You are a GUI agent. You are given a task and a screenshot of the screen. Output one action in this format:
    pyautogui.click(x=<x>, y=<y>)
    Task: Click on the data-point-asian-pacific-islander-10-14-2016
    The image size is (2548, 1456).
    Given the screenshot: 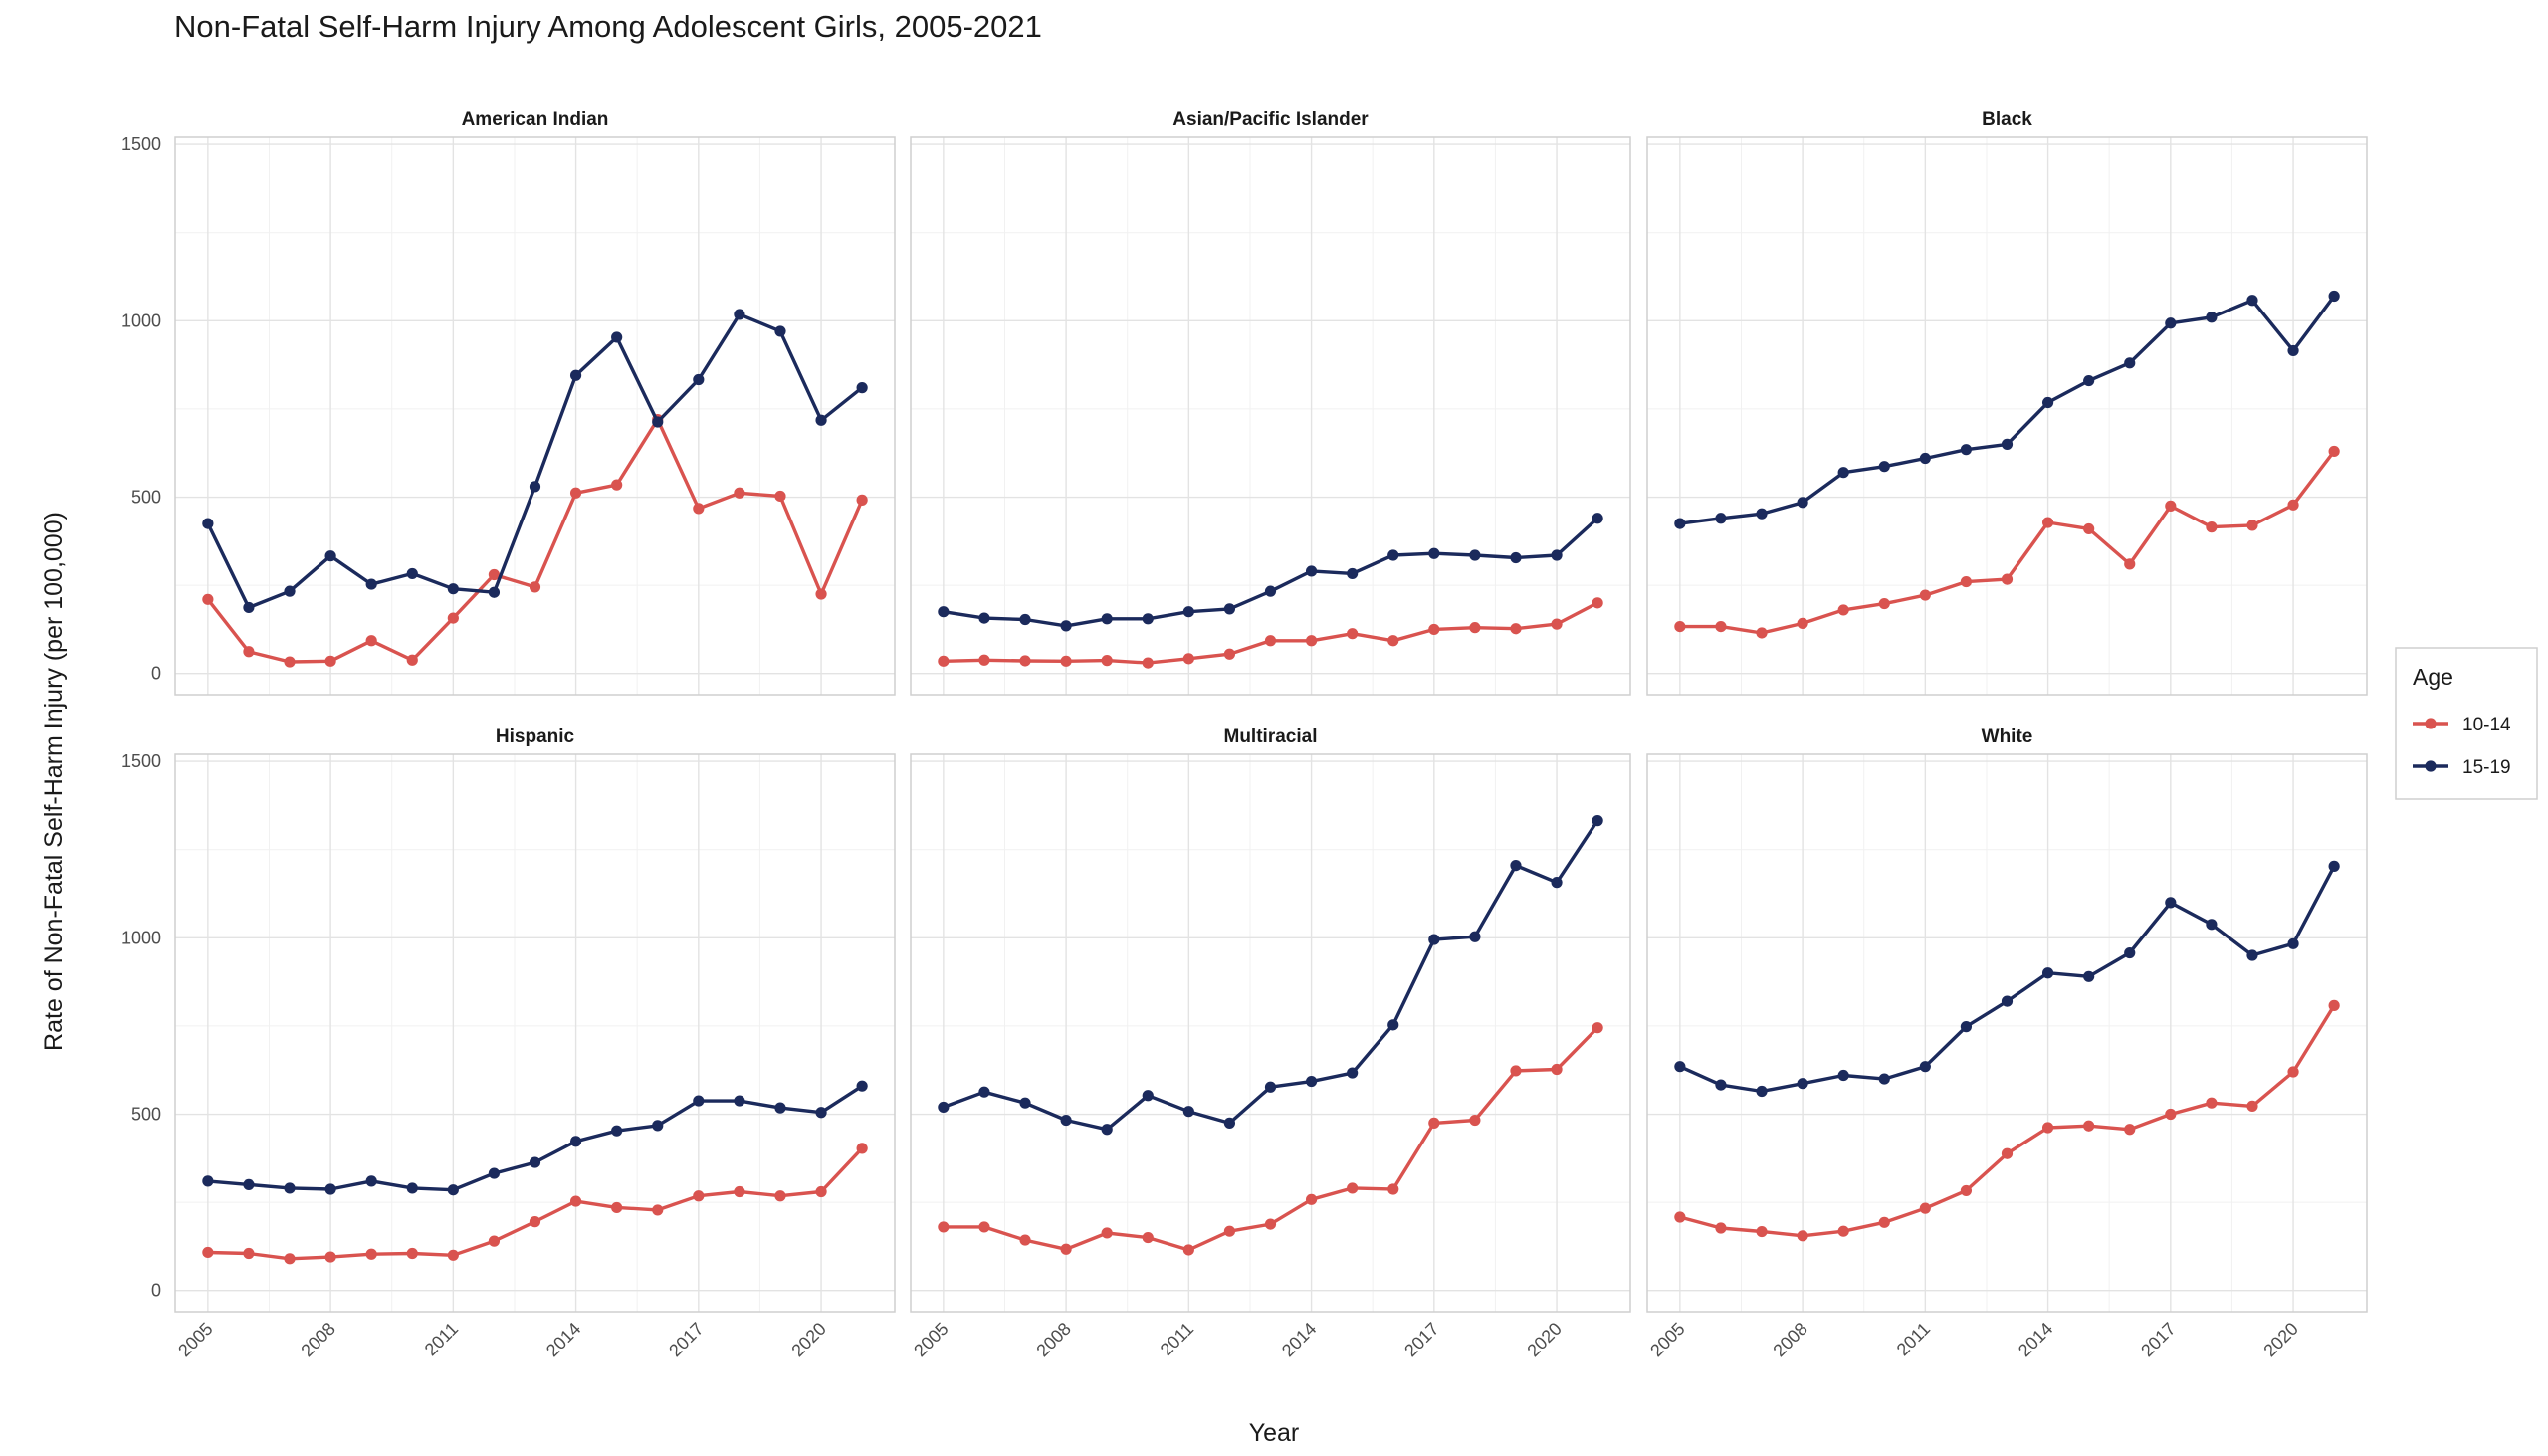 What is the action you would take?
    pyautogui.click(x=1393, y=641)
    